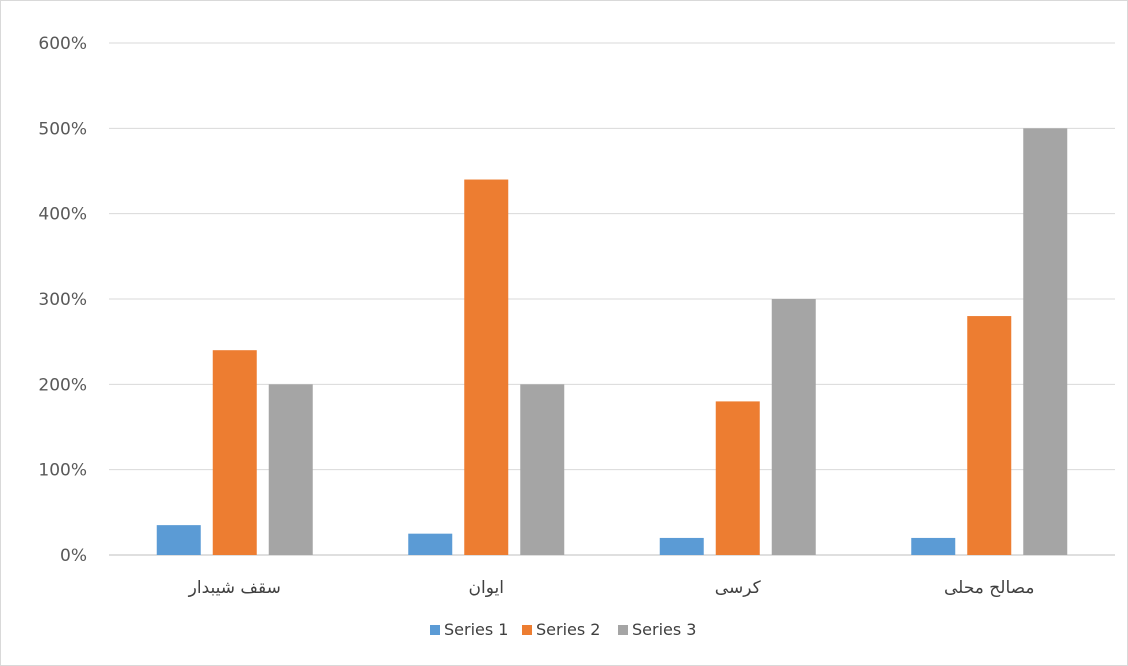  I want to click on y-tick-label: 200%, so click(62, 385).